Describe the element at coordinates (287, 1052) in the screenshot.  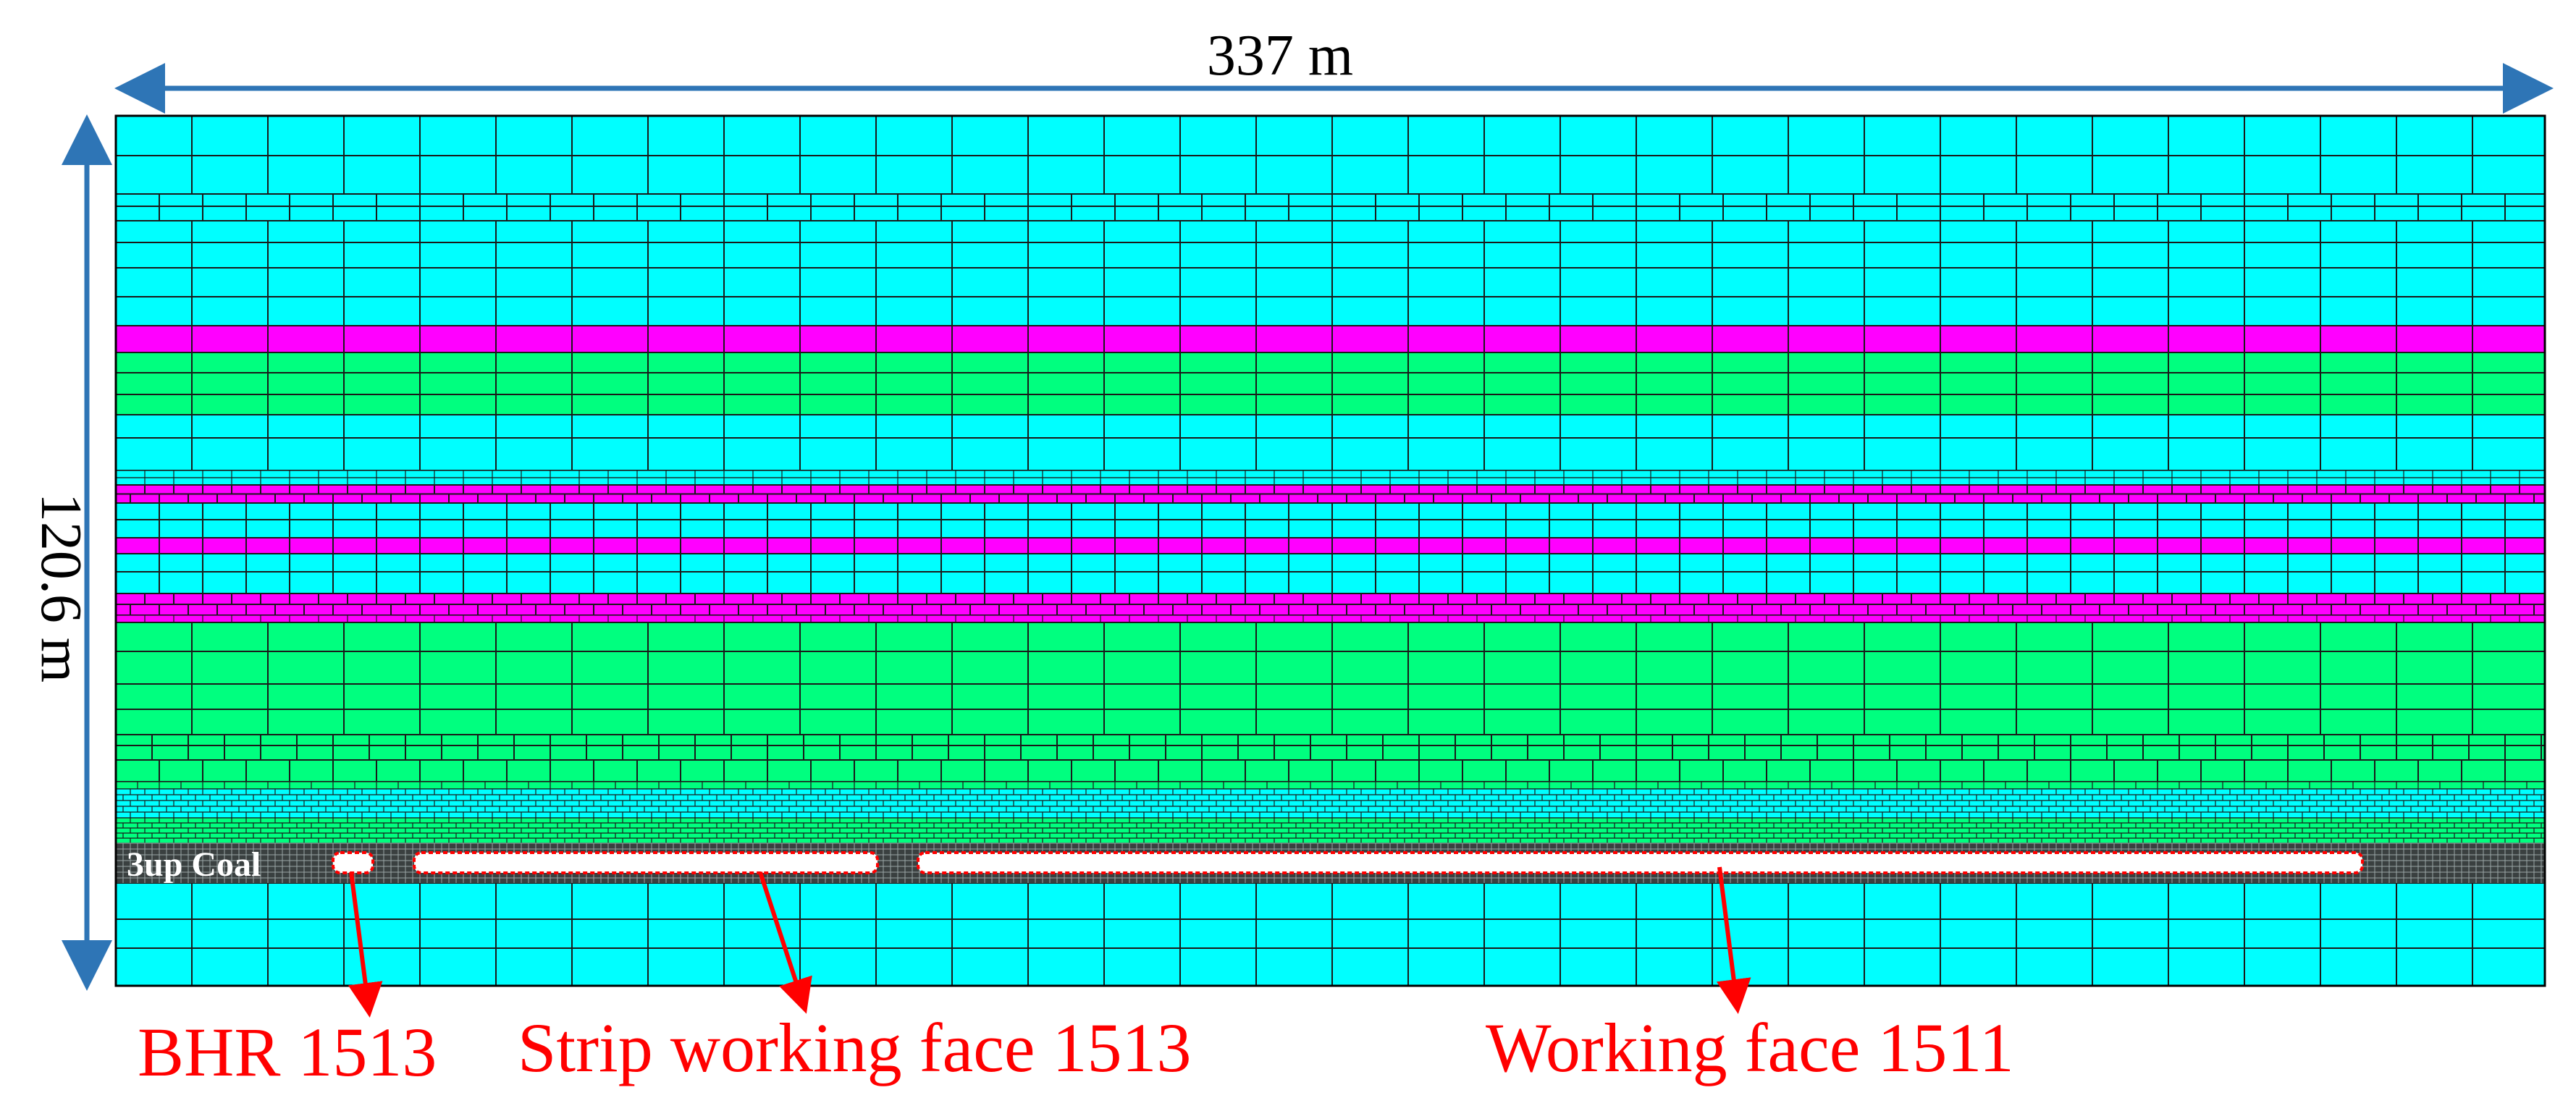
I see `bhr-label: BHR 1513` at that location.